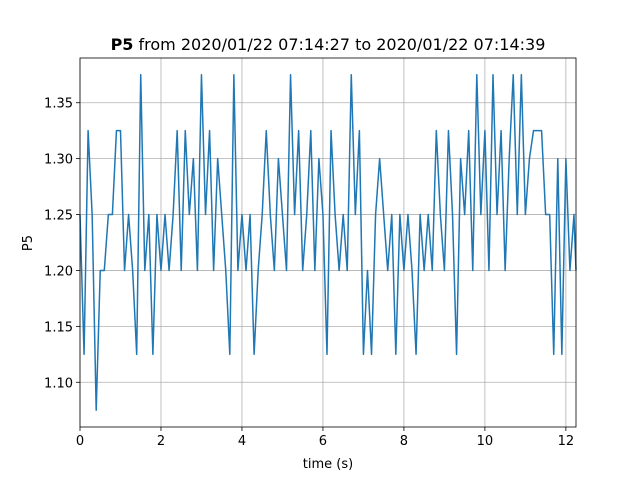 This screenshot has height=480, width=640. What do you see at coordinates (323, 441) in the screenshot?
I see `x-tick-label: 6` at bounding box center [323, 441].